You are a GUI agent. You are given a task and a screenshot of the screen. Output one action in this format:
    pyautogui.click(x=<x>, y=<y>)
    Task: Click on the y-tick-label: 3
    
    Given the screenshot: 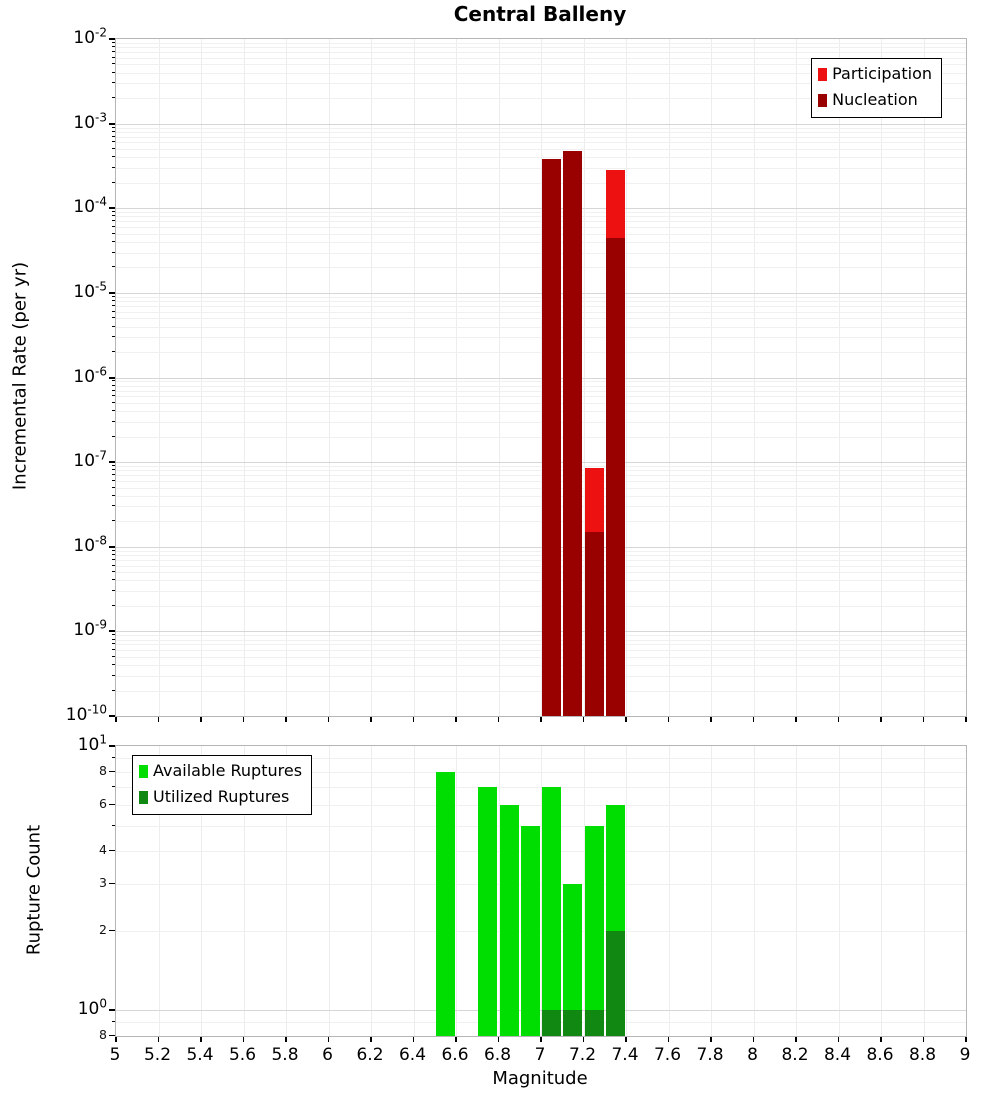 What is the action you would take?
    pyautogui.click(x=103, y=883)
    